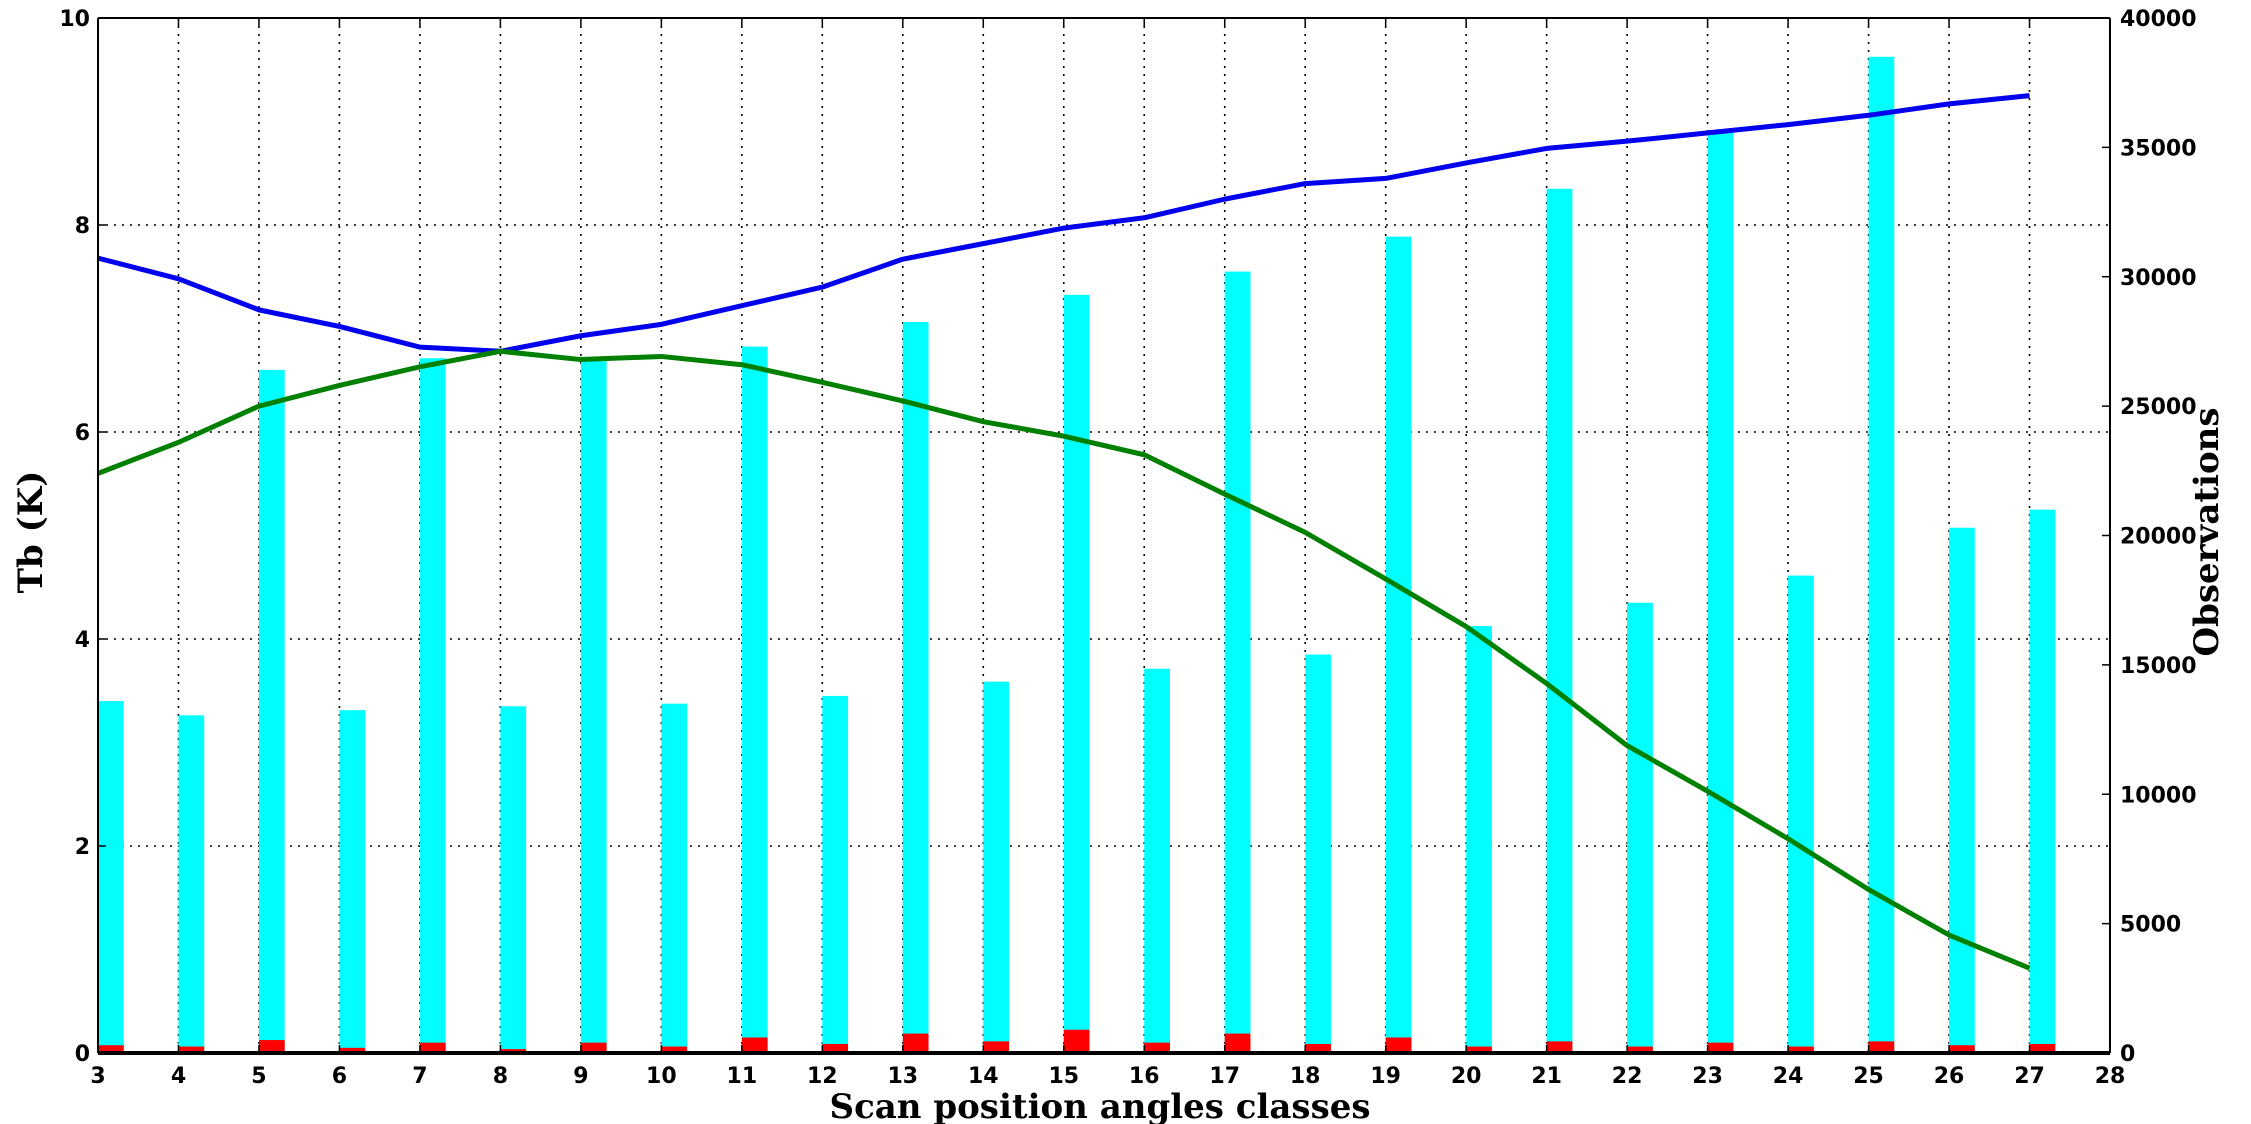  Describe the element at coordinates (1063, 1076) in the screenshot. I see `x-tick-label: 15` at that location.